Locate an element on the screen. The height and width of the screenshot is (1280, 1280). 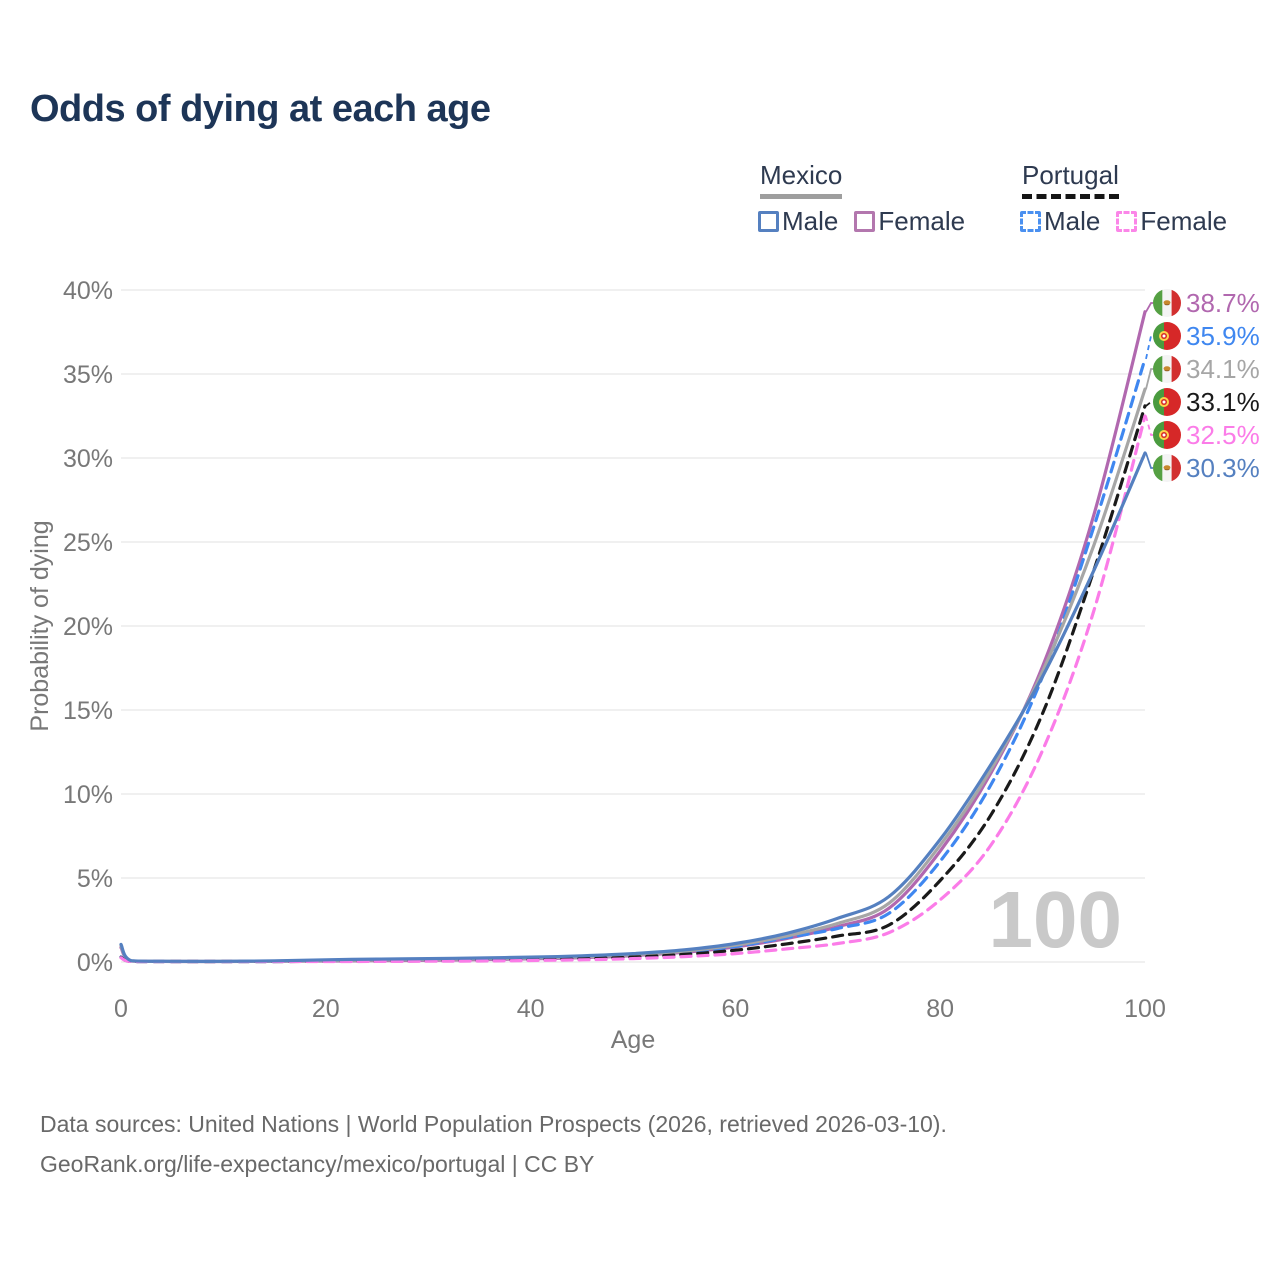
legend-country-mexico: Mexico is located at coordinates (801, 179).